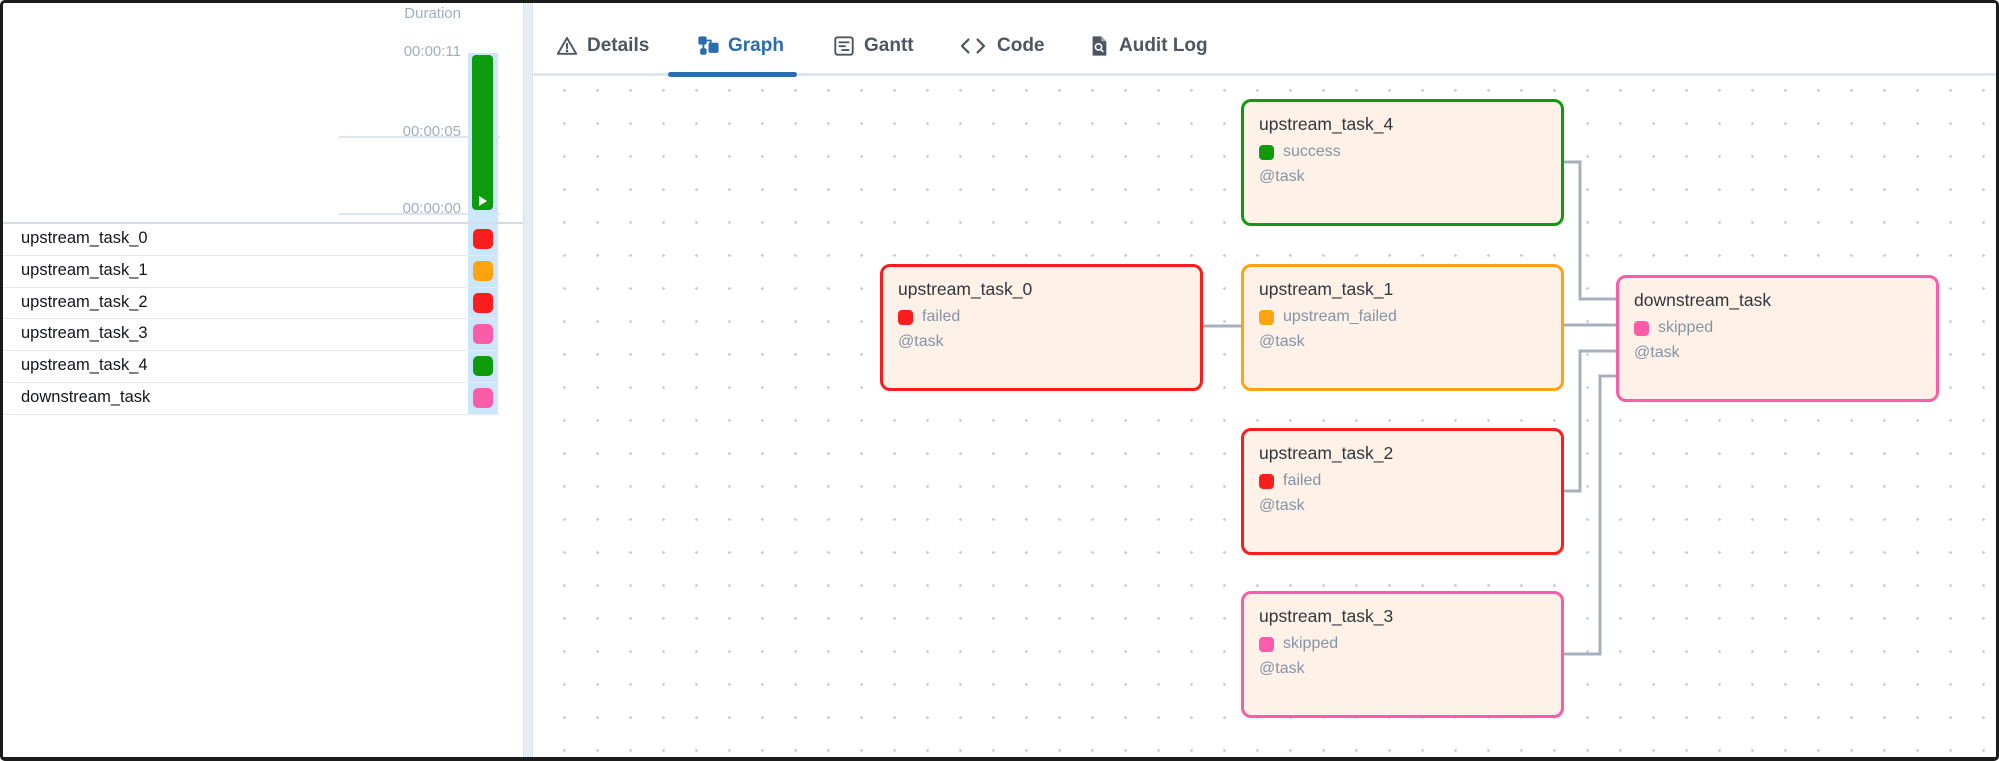  I want to click on task-name: upstream_task_0, so click(84, 238).